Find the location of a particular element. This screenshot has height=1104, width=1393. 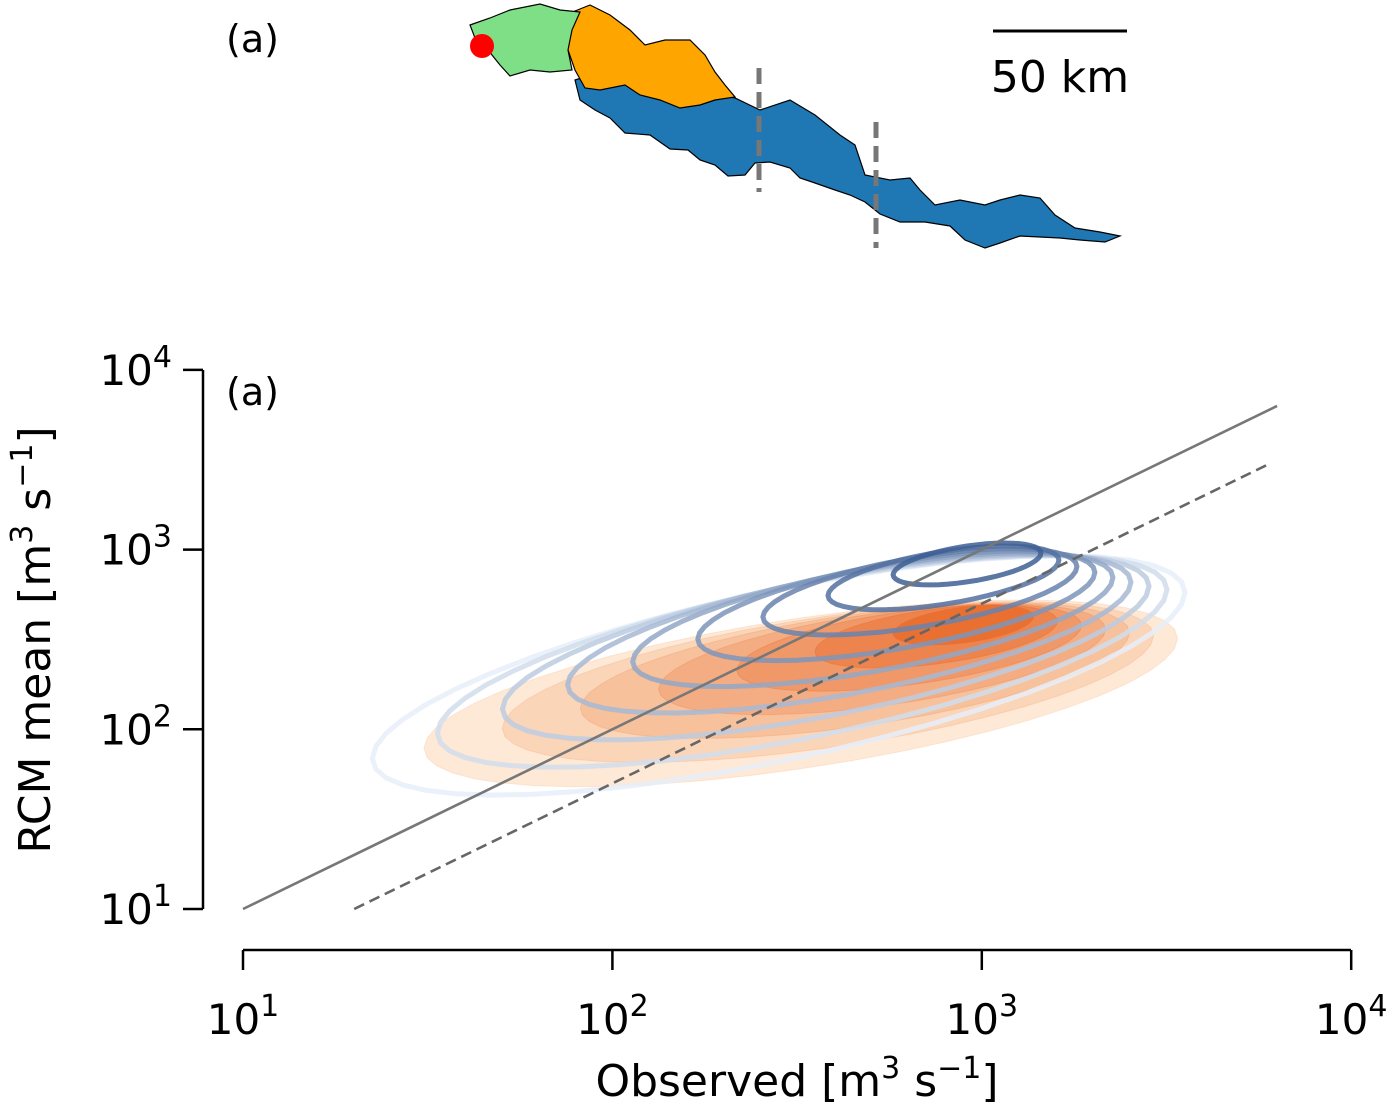

x-tick-label: 103 is located at coordinates (982, 1016).